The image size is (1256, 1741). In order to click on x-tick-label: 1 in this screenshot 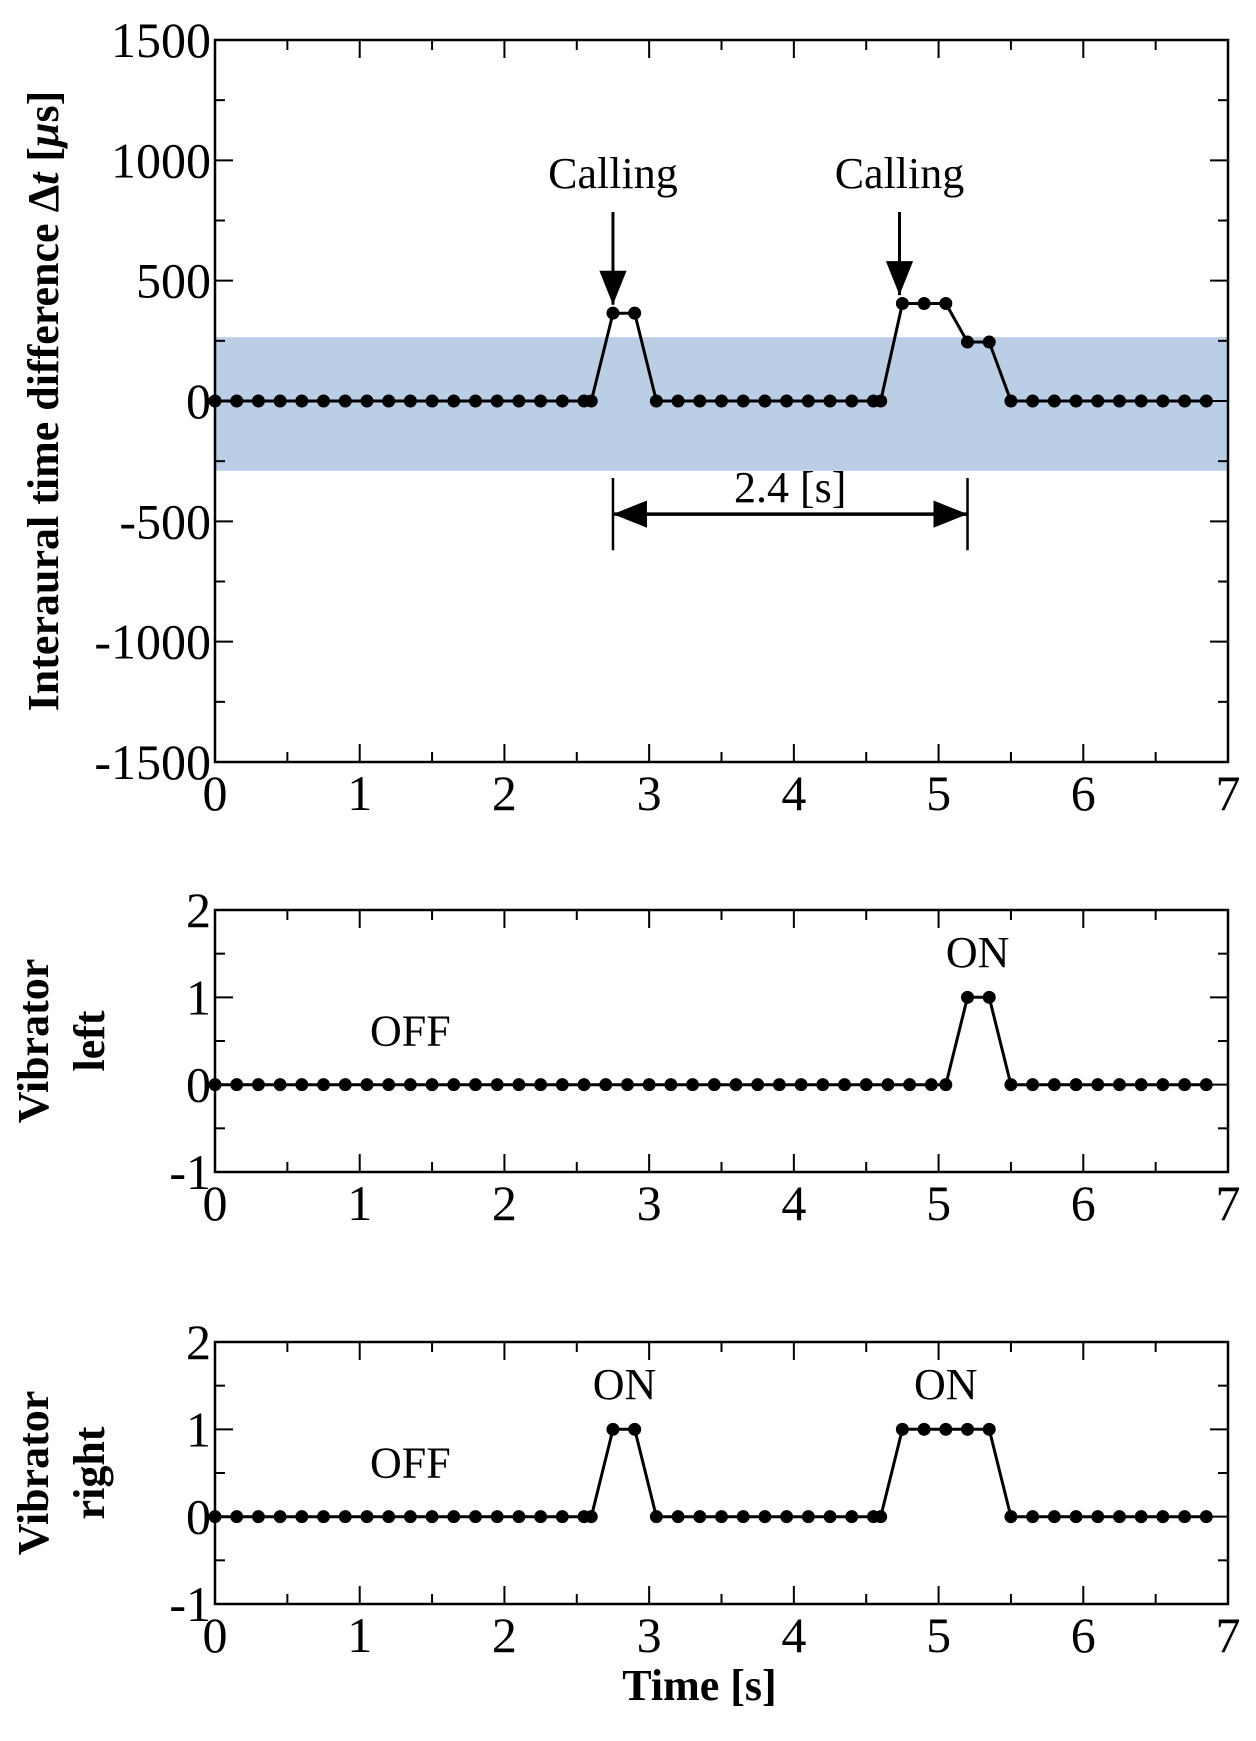, I will do `click(359, 1635)`.